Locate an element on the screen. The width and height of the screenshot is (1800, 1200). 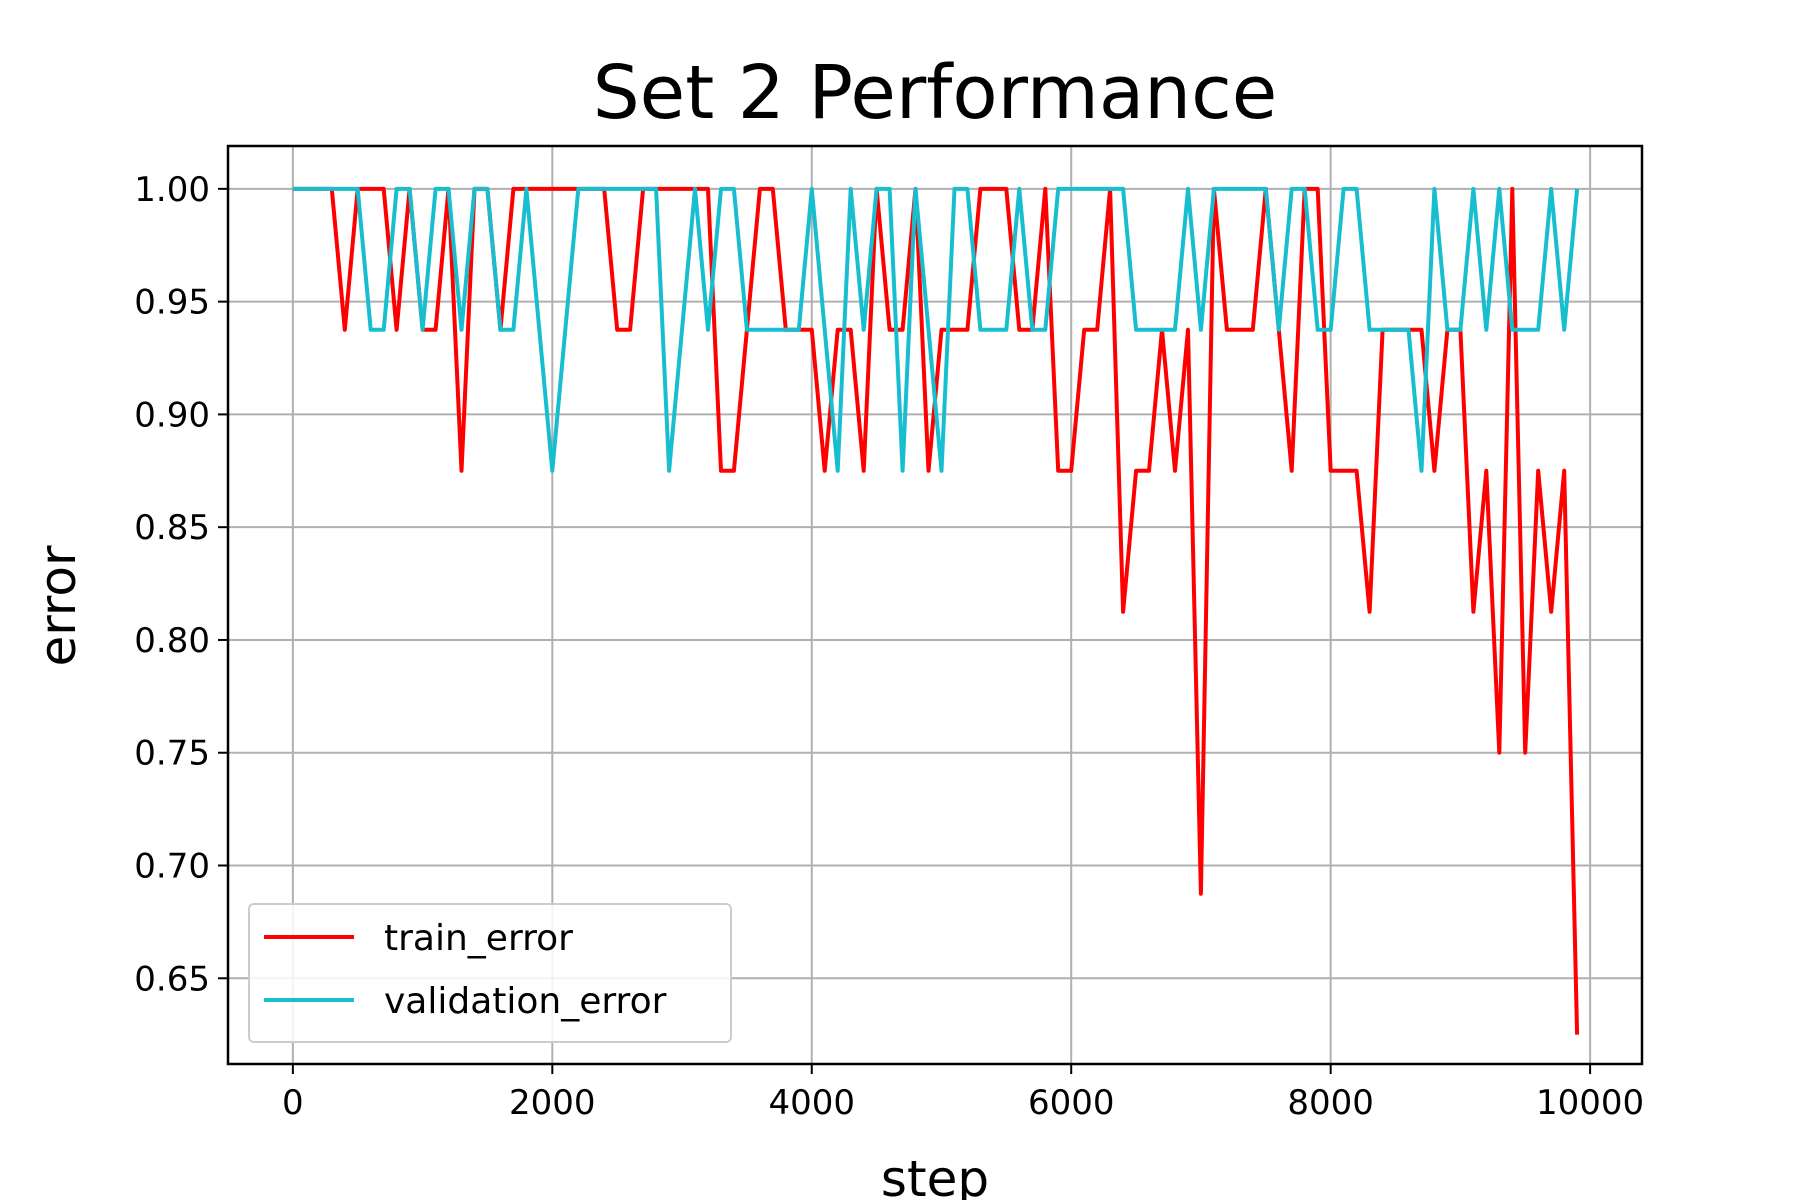
x-tick-label: 0 is located at coordinates (293, 1103).